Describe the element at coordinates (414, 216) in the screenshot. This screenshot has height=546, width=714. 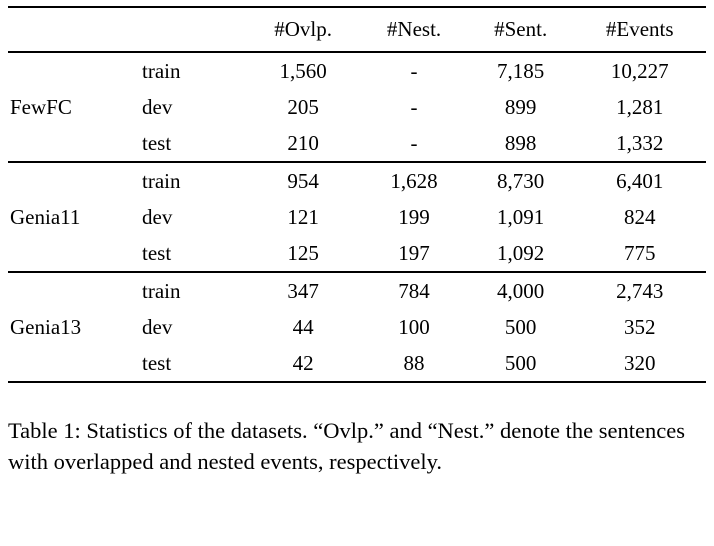
I see `cell-nest: 199` at that location.